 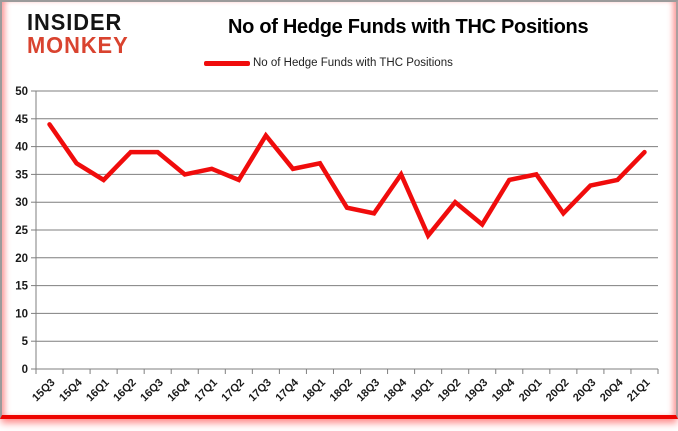 What do you see at coordinates (21, 259) in the screenshot?
I see `y-axis-label: 20` at bounding box center [21, 259].